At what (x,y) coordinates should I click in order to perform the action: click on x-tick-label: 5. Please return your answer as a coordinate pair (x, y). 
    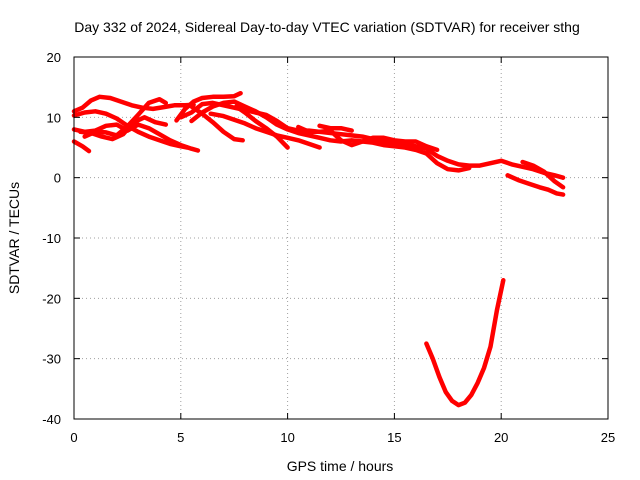
    Looking at the image, I should click on (180, 437).